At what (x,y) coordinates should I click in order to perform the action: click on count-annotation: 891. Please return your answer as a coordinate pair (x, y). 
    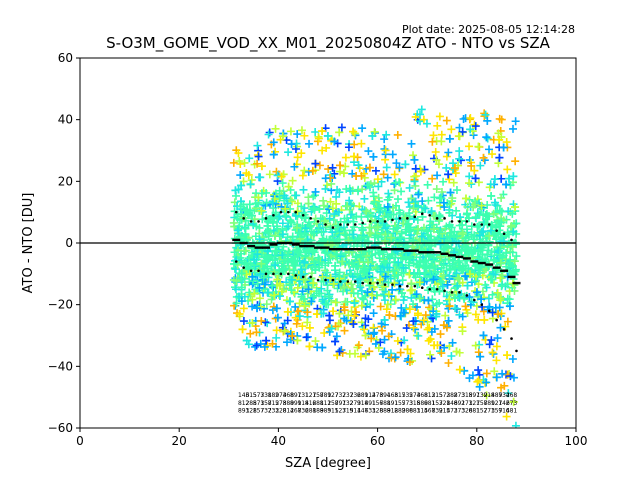
    Looking at the image, I should click on (475, 395).